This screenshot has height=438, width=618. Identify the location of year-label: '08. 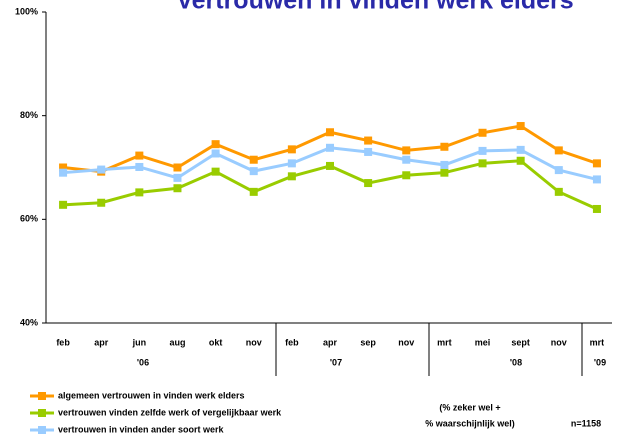
(516, 362).